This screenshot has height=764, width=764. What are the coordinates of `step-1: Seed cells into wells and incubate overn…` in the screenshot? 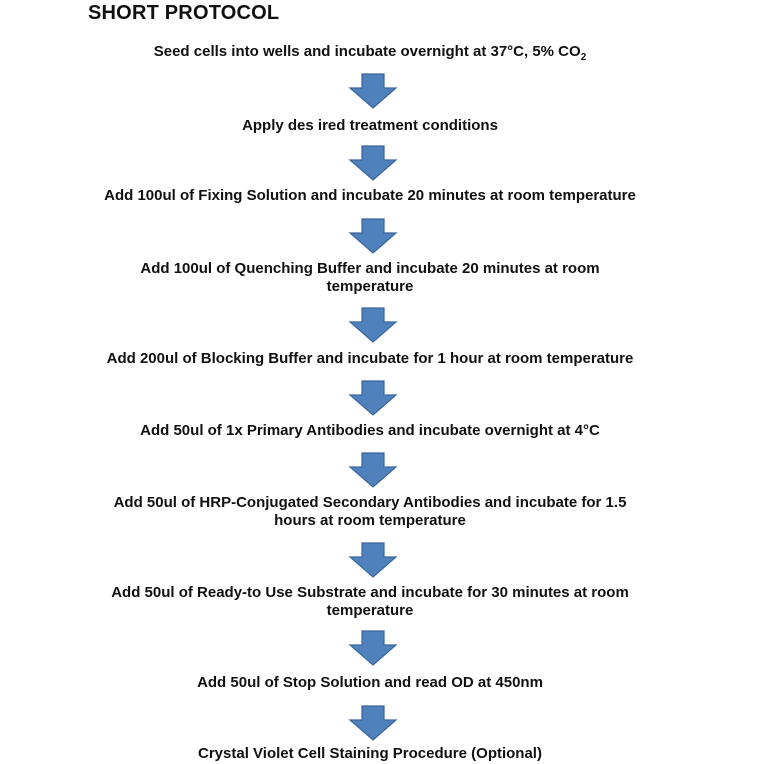 It's located at (370, 55).